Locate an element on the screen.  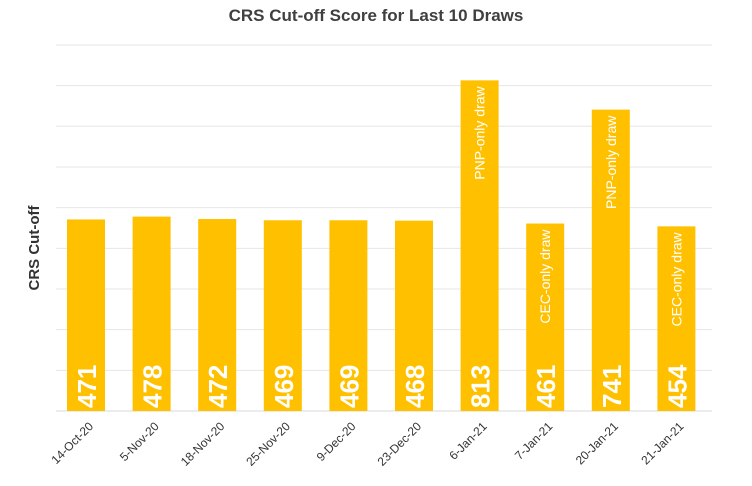
data-label-18-Nov-20: 472 is located at coordinates (218, 386).